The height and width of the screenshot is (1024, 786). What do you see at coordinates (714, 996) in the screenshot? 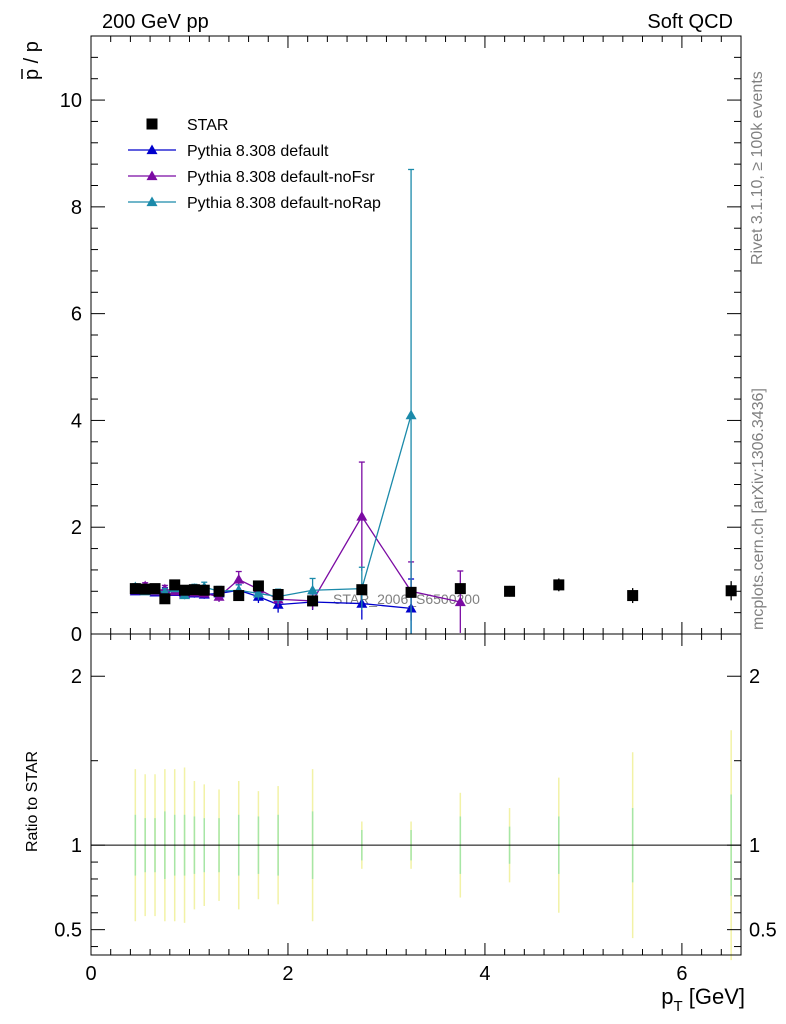
I see `x-label-unit: [GeV]` at bounding box center [714, 996].